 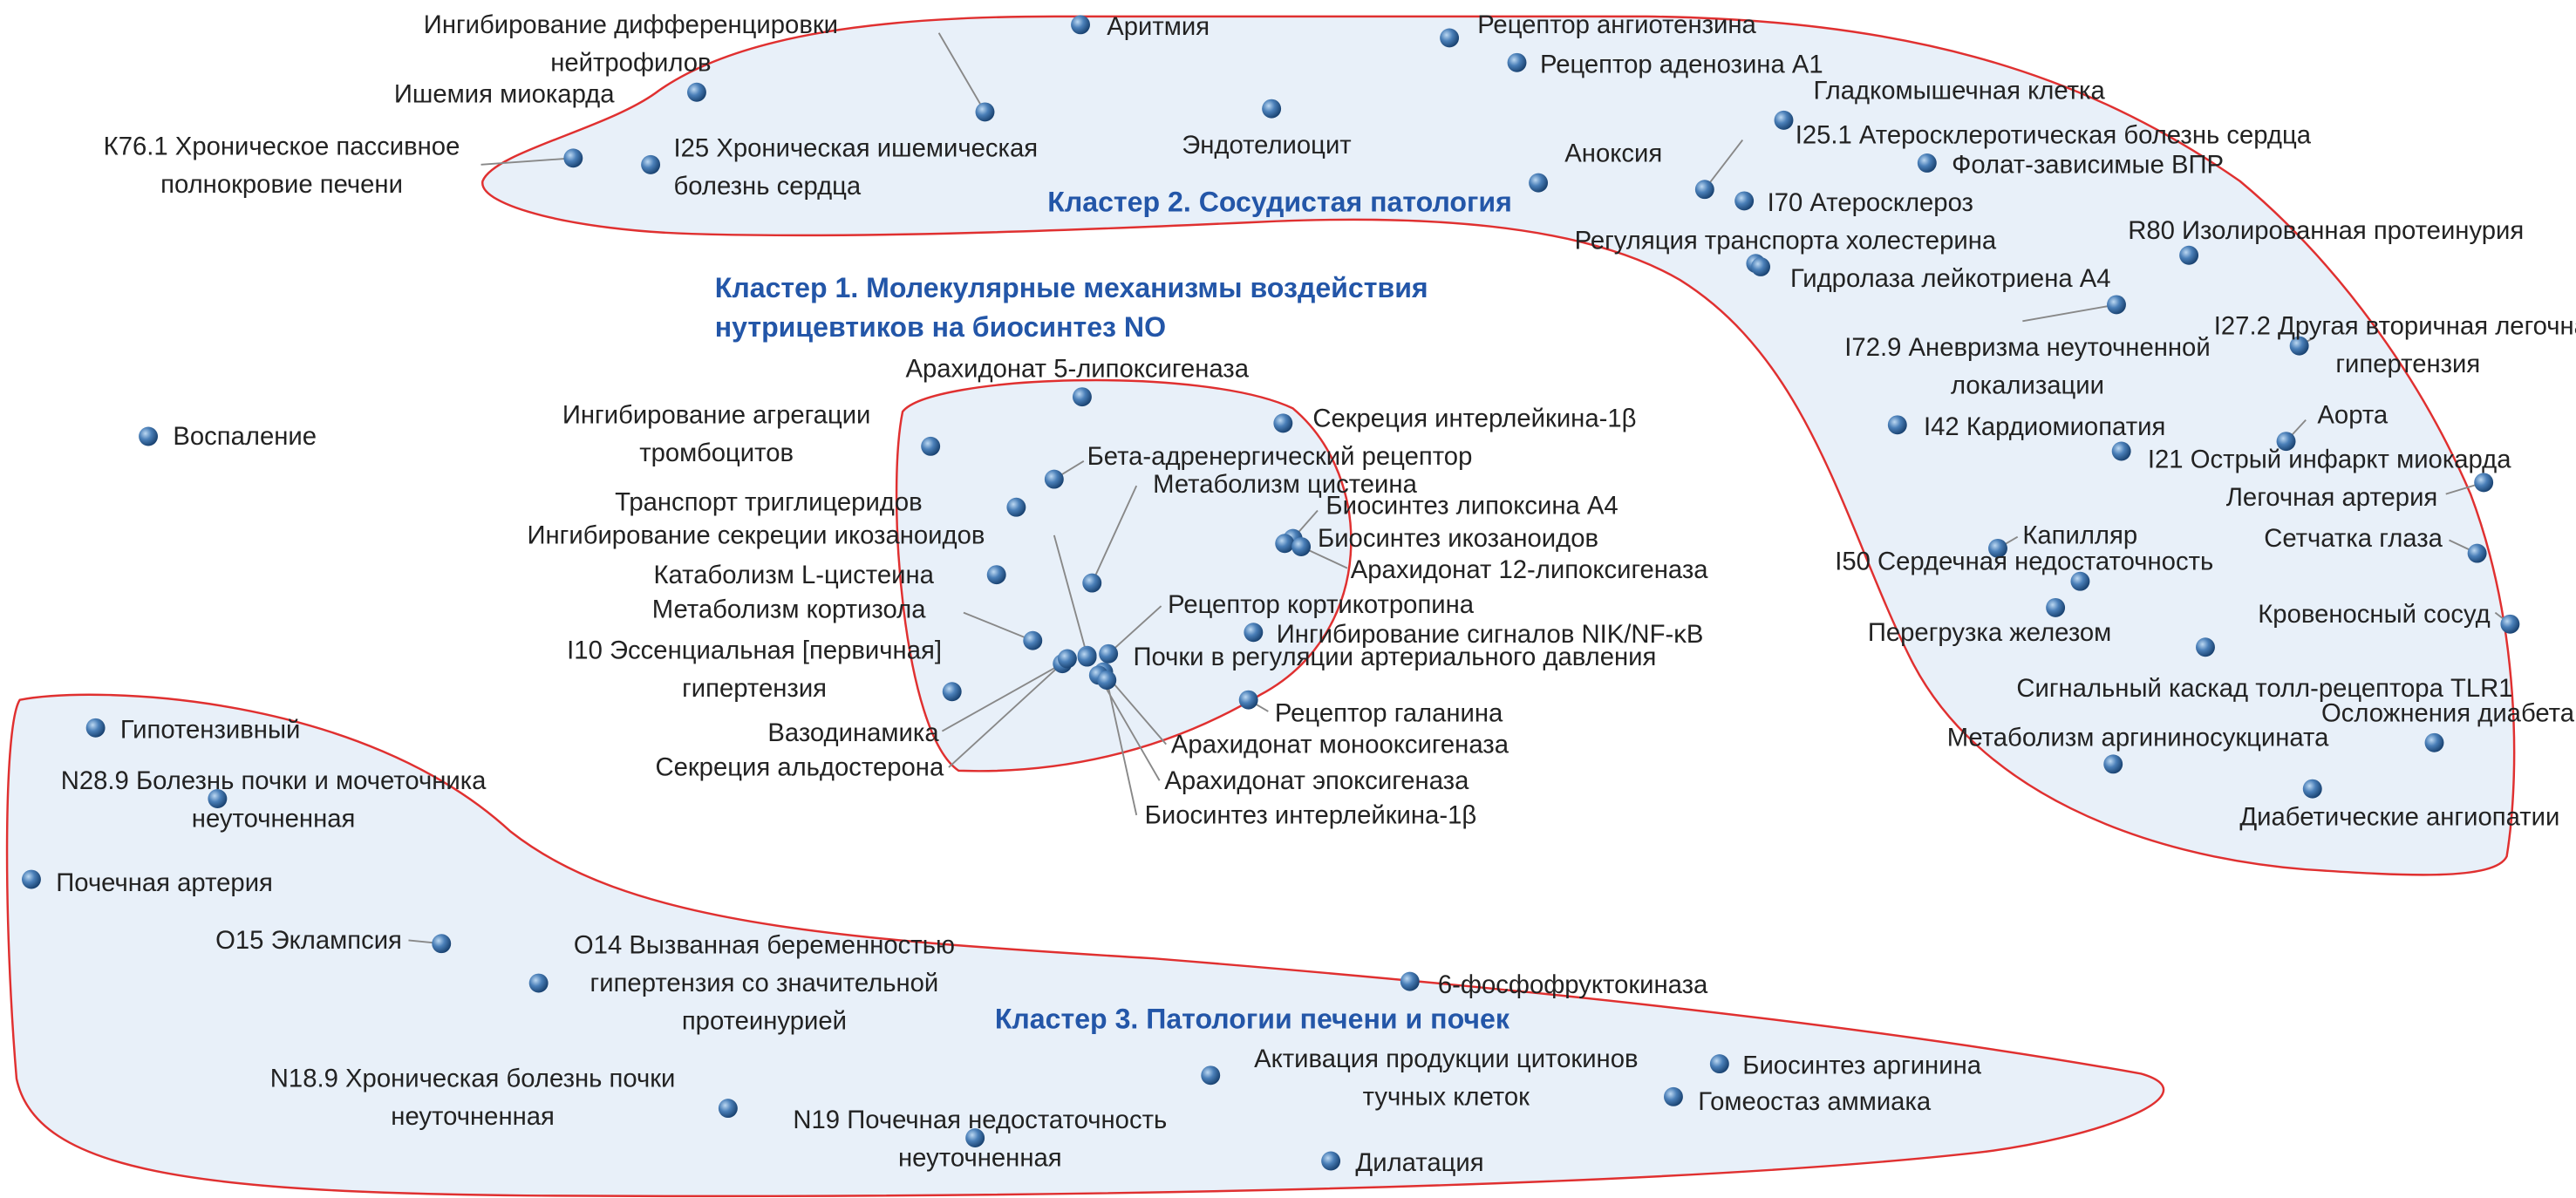 I want to click on node-label: Осложнения диабета, so click(x=2448, y=713).